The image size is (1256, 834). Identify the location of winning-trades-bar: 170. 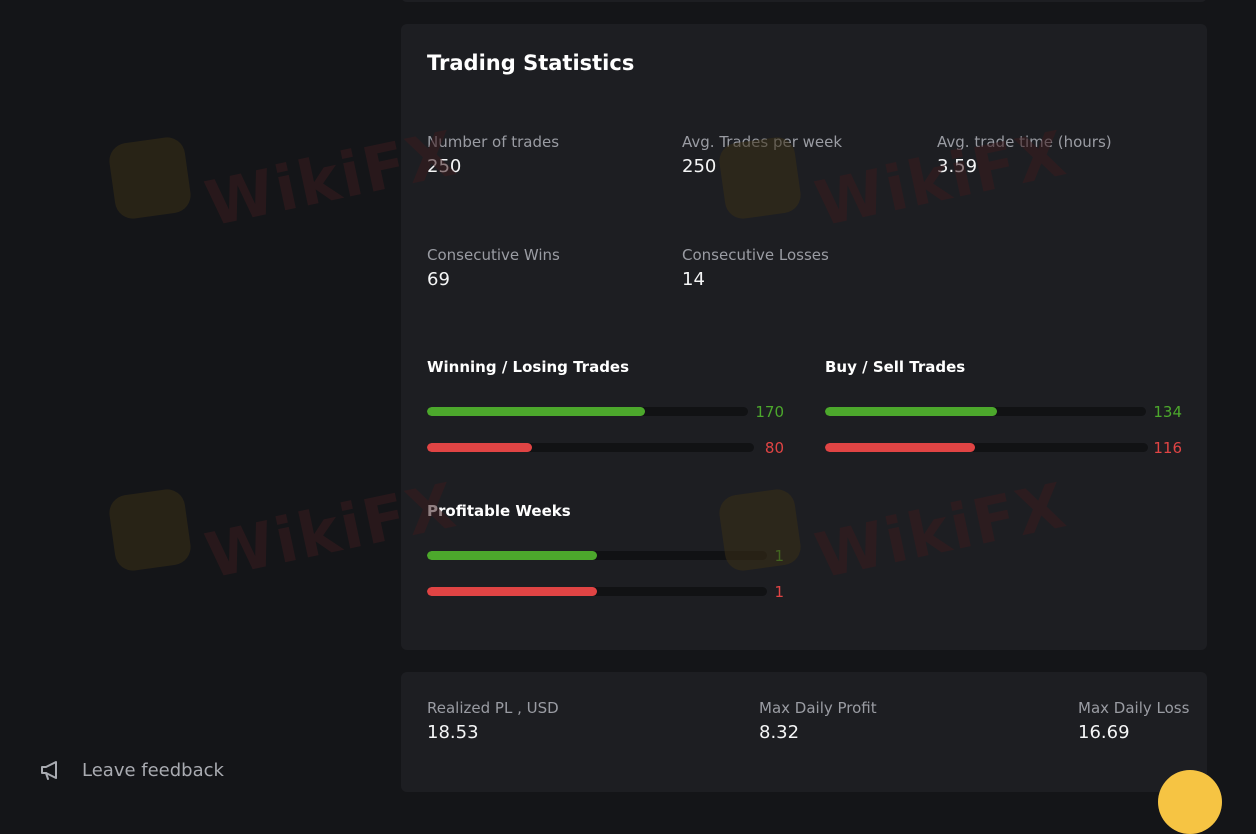
(605, 412).